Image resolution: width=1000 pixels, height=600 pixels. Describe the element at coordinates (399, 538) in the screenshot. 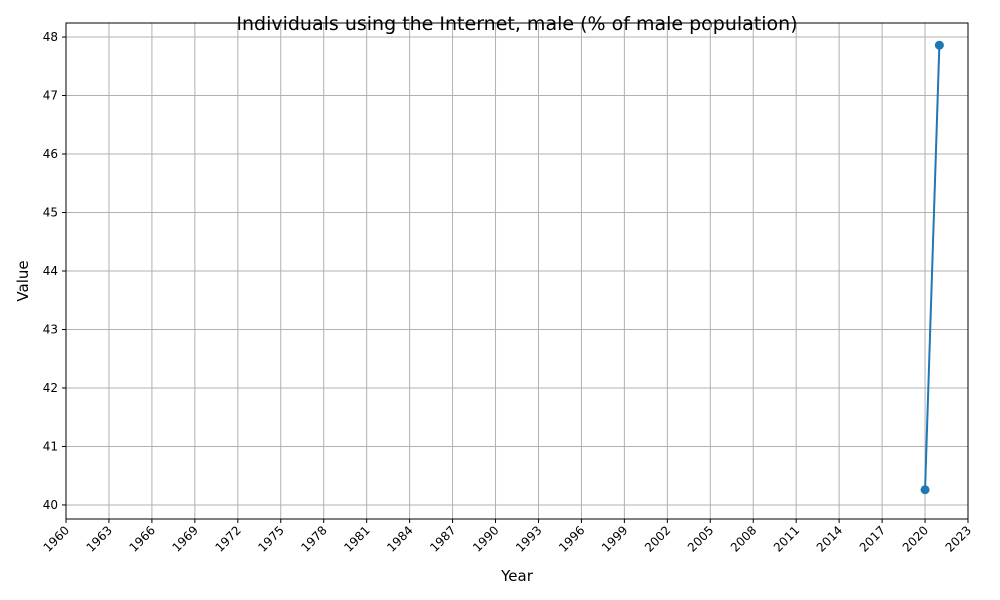

I see `x-tick-label: 1984` at that location.